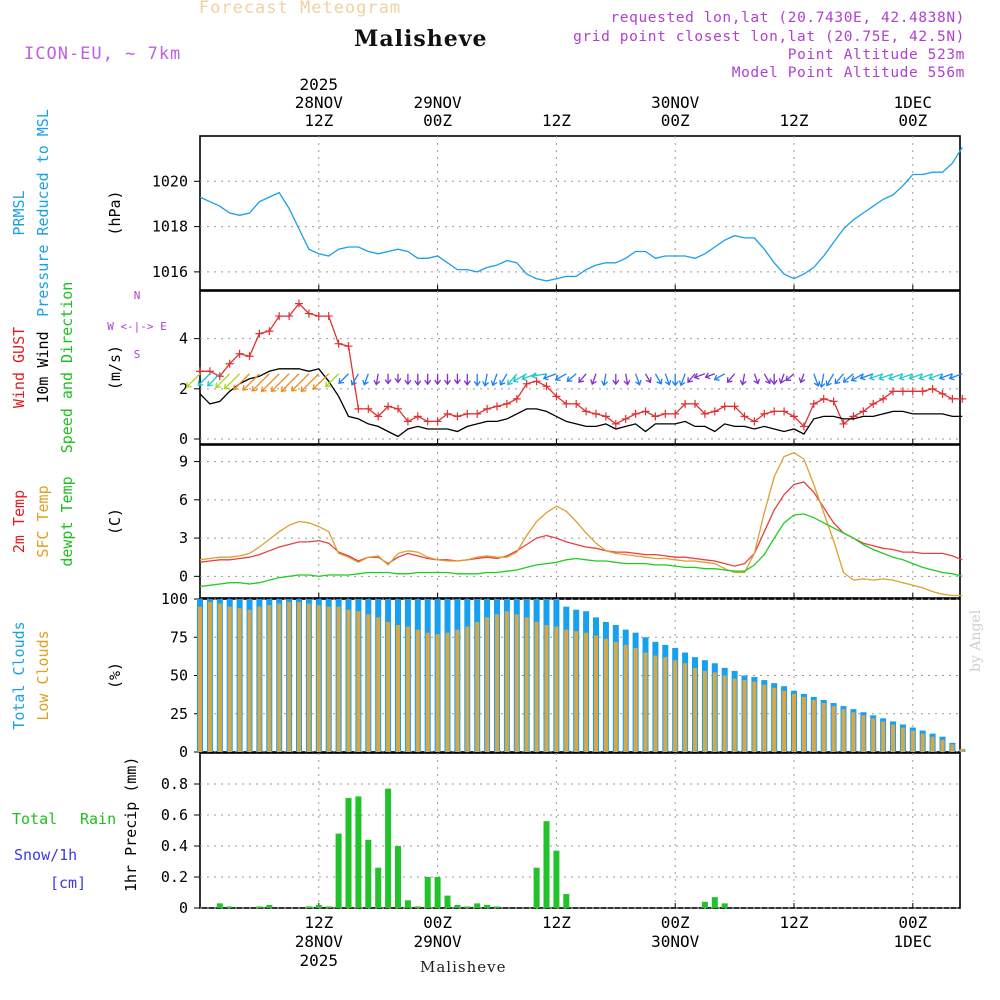 Image resolution: width=1000 pixels, height=1000 pixels. Describe the element at coordinates (183, 339) in the screenshot. I see `y-tick-label: 4` at that location.